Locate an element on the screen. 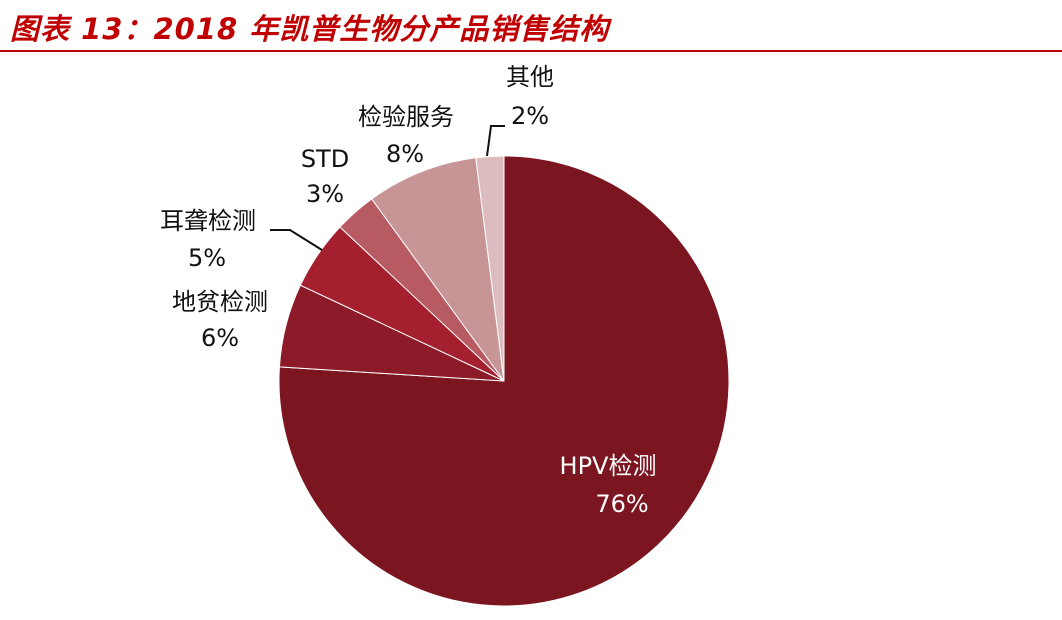  slice-percent-label: 6% is located at coordinates (220, 338).